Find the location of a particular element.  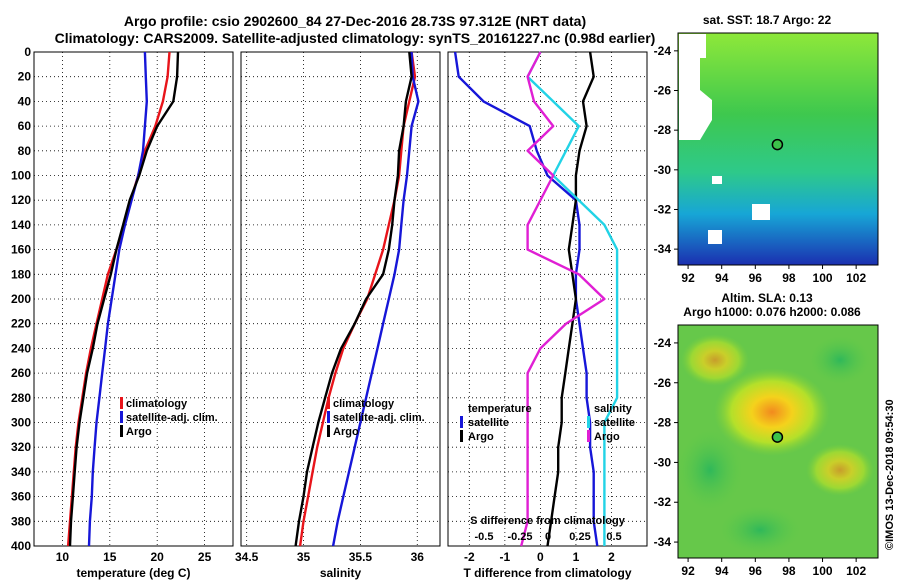

s-axis-label: S difference from climatology is located at coordinates (548, 521).